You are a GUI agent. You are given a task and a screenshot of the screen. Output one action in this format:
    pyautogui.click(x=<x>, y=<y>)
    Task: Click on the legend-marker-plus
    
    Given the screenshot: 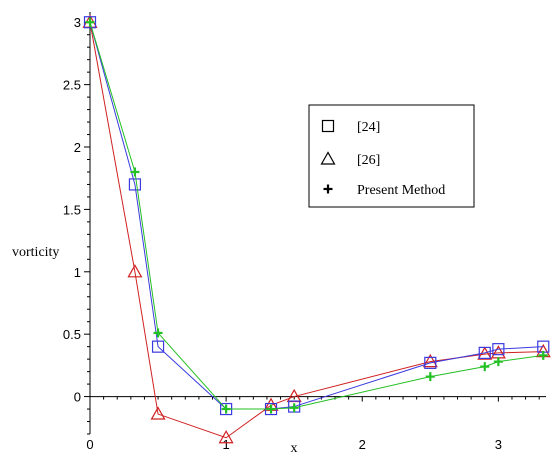 What is the action you would take?
    pyautogui.click(x=328, y=189)
    